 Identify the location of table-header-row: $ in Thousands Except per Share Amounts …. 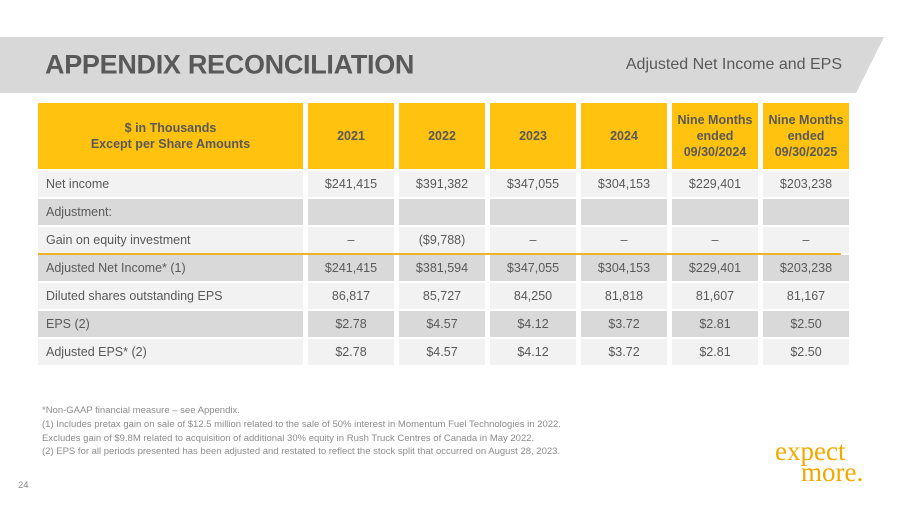
(443, 136).